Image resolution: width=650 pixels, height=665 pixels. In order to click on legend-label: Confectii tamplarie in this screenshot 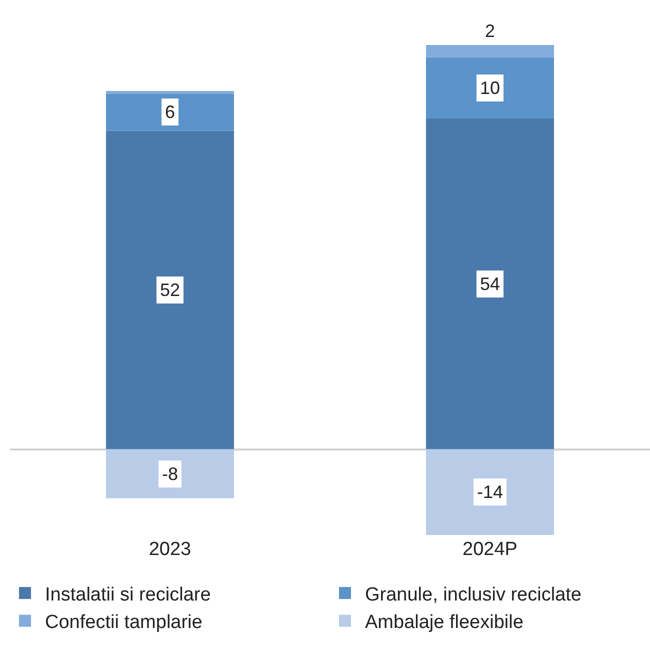, I will do `click(123, 623)`.